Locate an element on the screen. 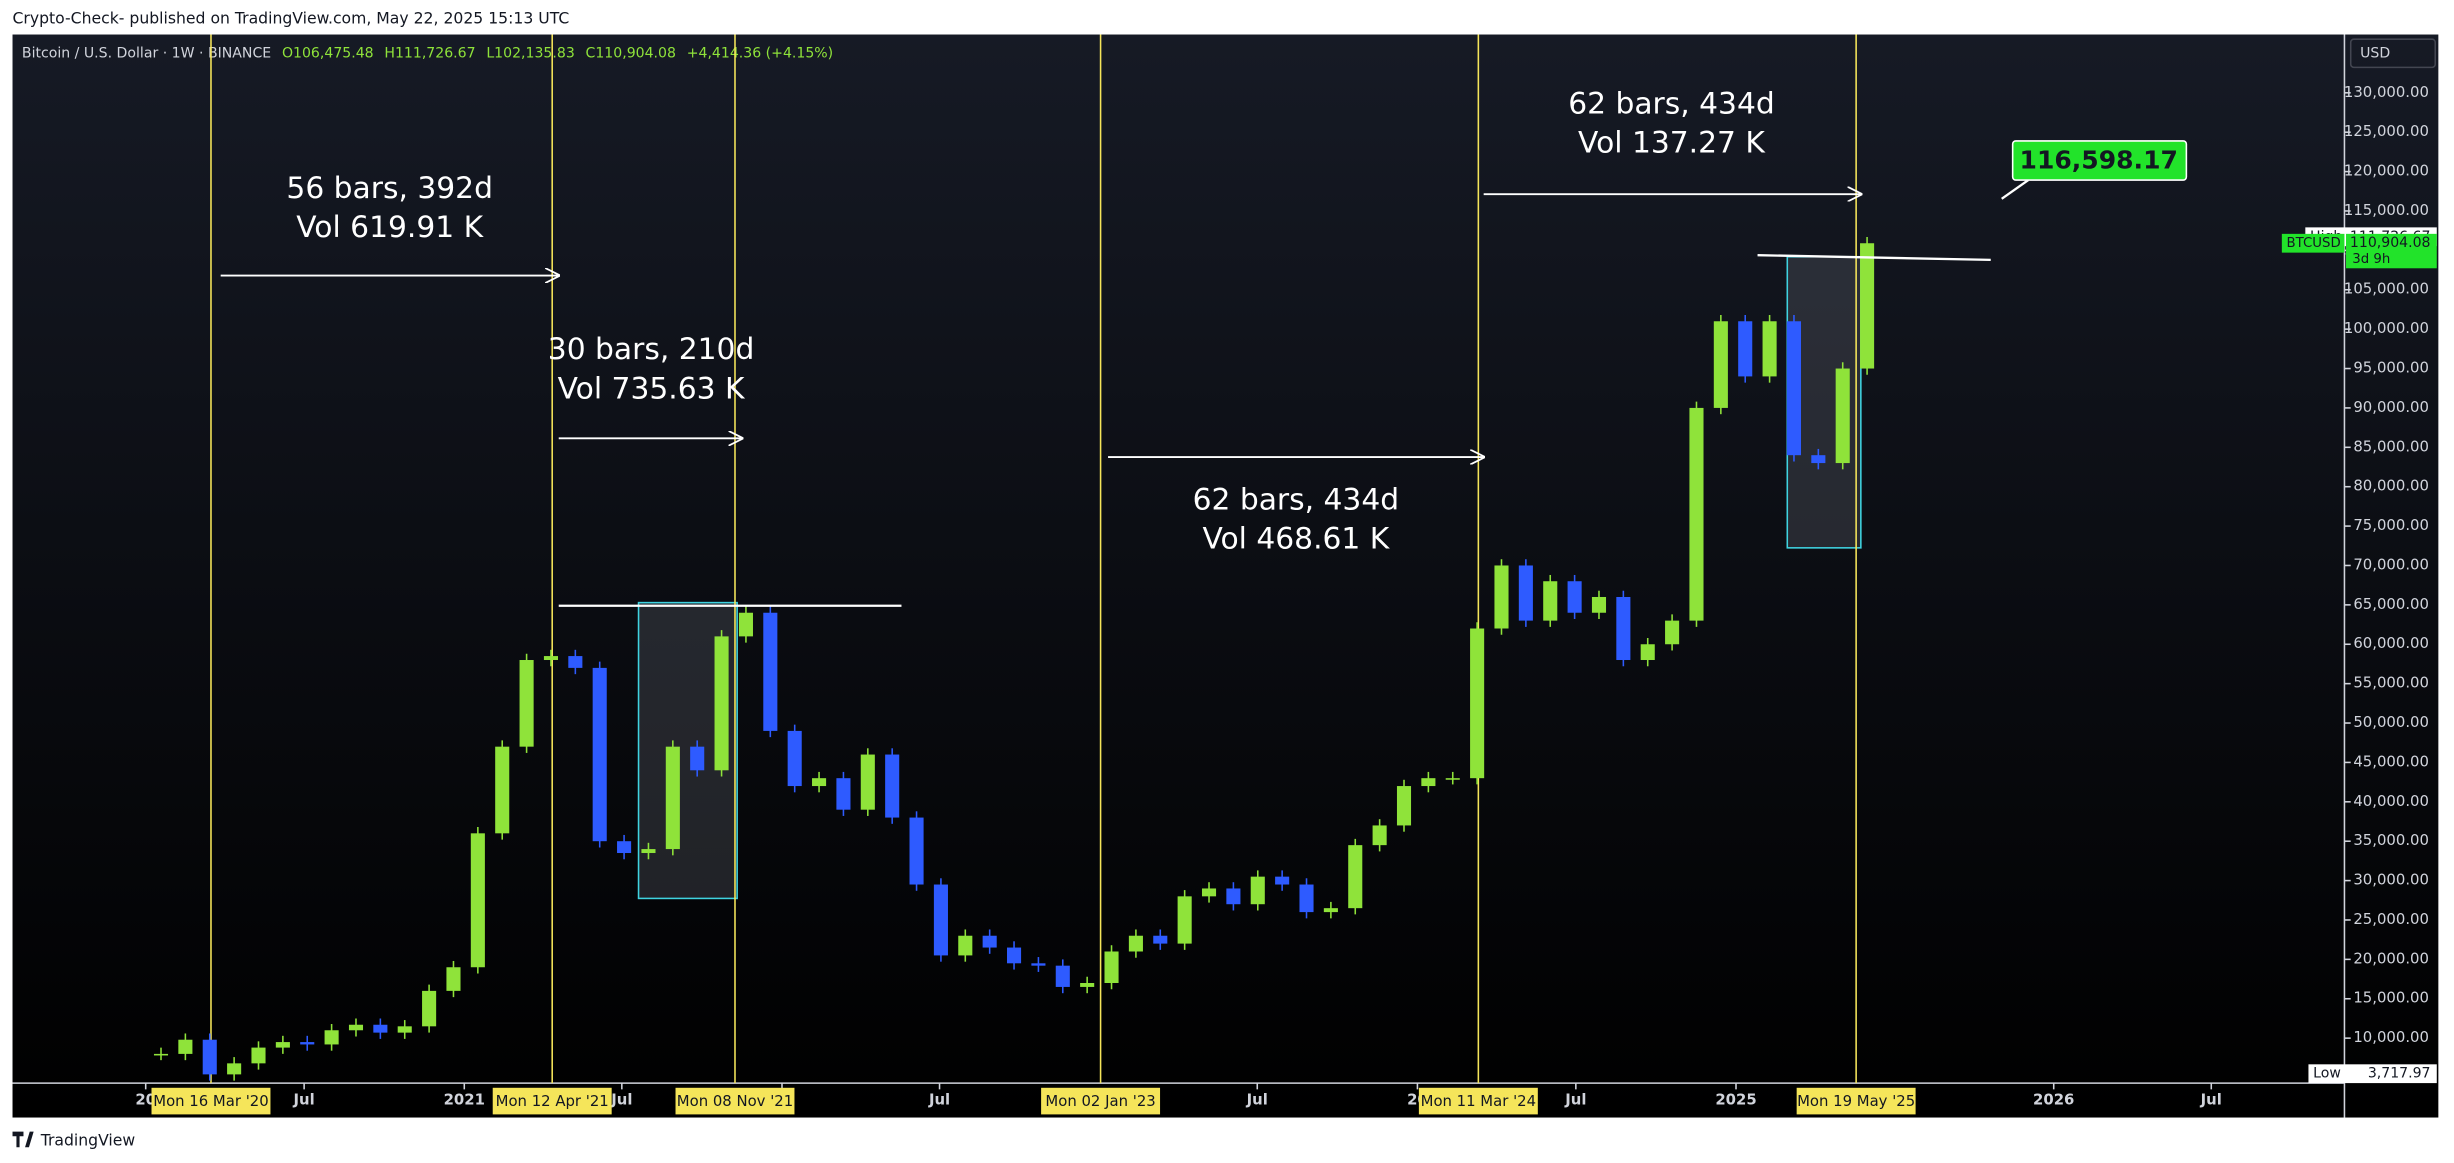 The image size is (2454, 1163). marker-label: Mon 02 Jan '23 is located at coordinates (1100, 1101).